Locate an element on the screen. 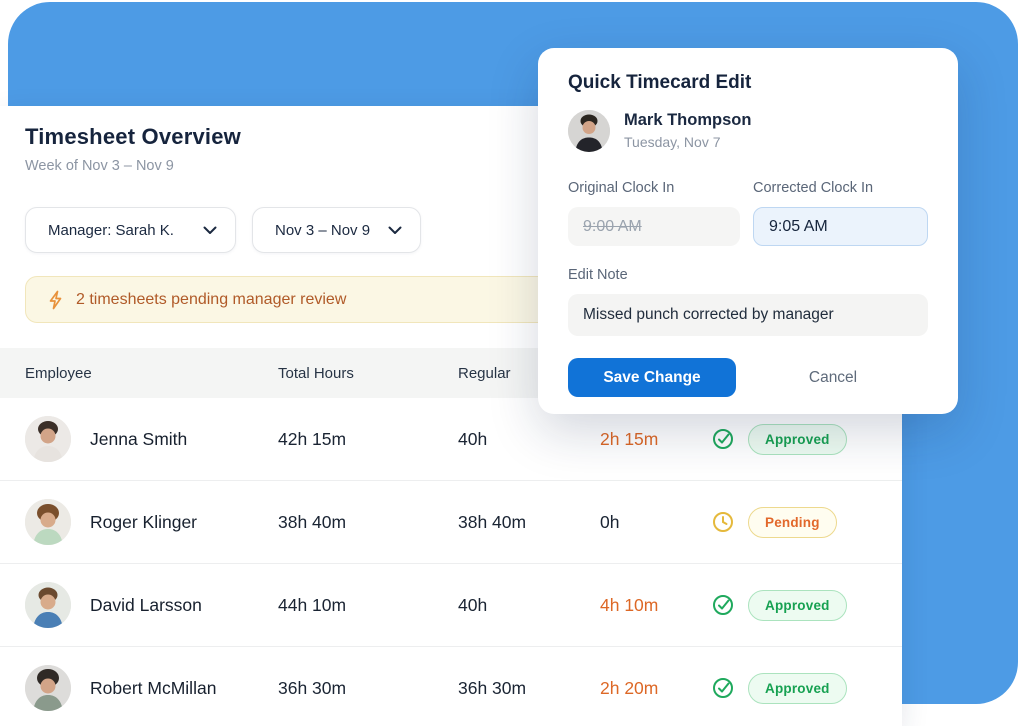 This screenshot has width=1024, height=726. manager-dropdown: Manager: Sarah K. is located at coordinates (130, 230).